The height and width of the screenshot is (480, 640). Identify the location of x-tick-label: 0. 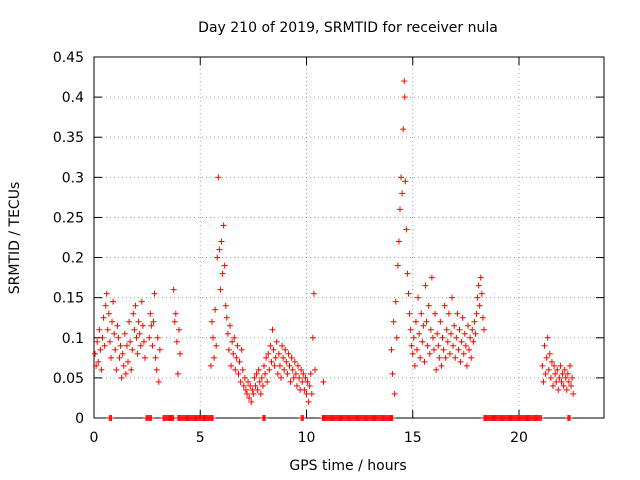
(94, 438).